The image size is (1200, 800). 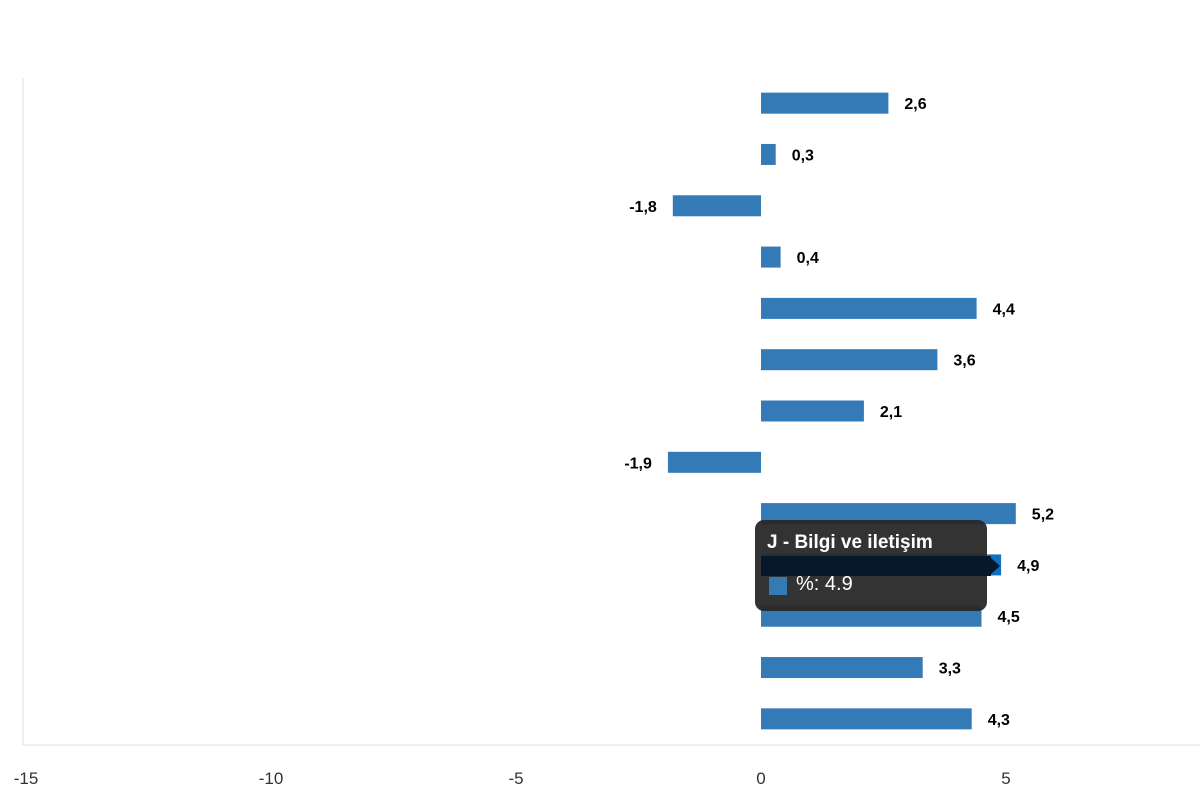 What do you see at coordinates (995, 566) in the screenshot?
I see `tooltip-arrow` at bounding box center [995, 566].